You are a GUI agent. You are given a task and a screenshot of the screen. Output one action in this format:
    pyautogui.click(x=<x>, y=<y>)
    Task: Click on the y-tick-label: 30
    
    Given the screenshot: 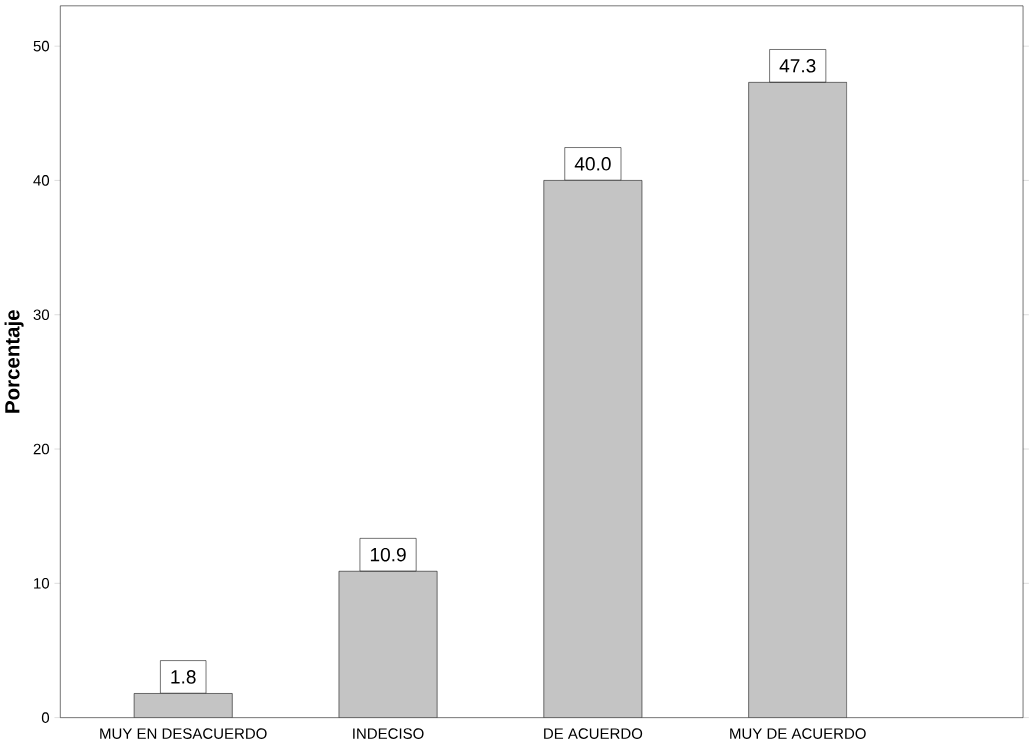 What is the action you would take?
    pyautogui.click(x=41, y=314)
    